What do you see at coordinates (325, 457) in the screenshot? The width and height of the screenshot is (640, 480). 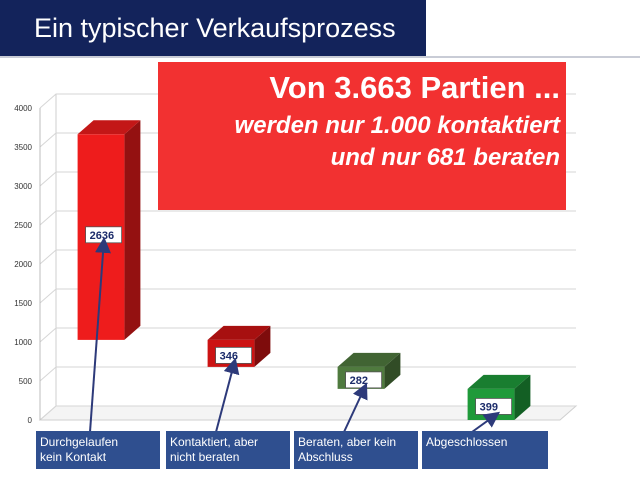 I see `category-3-line-2: Abschluss` at bounding box center [325, 457].